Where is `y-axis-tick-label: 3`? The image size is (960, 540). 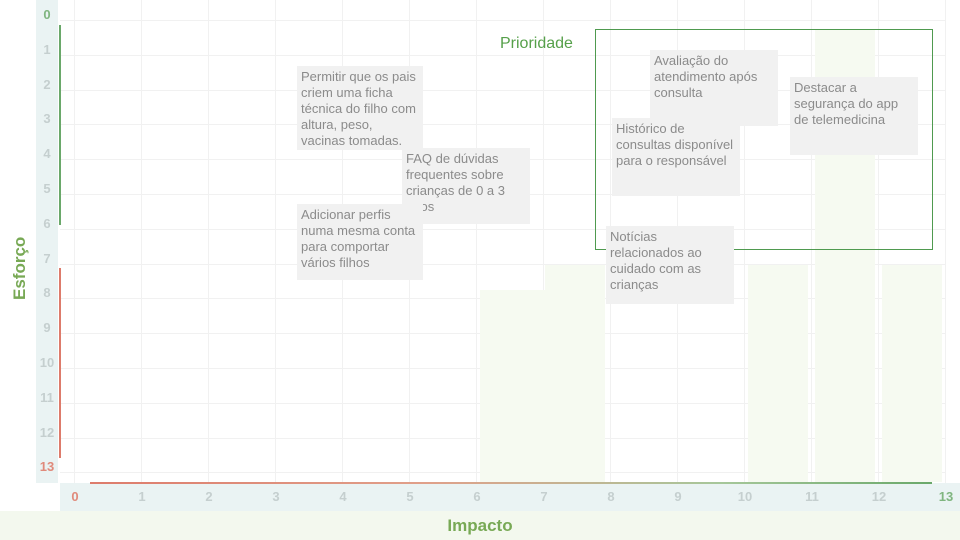 y-axis-tick-label: 3 is located at coordinates (47, 119).